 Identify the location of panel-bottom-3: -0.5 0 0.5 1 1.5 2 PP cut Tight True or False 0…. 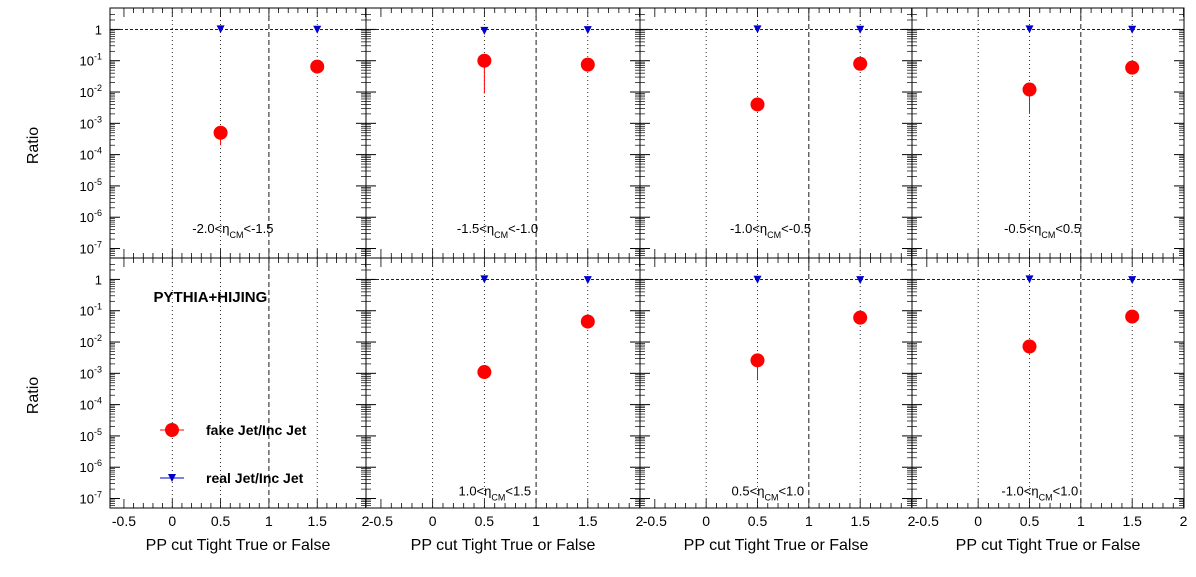
(777, 405).